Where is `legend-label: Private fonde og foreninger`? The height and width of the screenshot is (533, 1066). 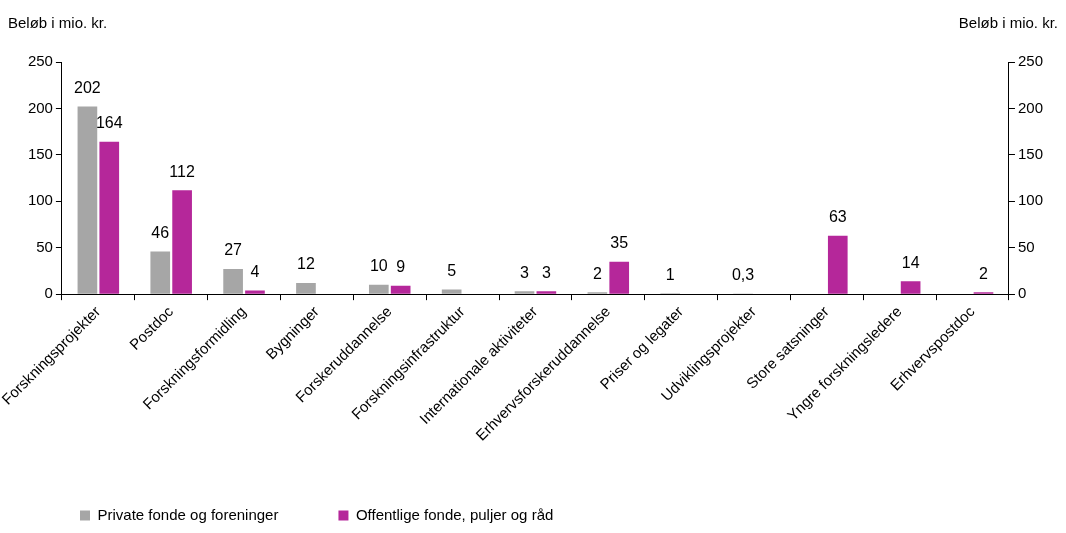 legend-label: Private fonde og foreninger is located at coordinates (188, 514).